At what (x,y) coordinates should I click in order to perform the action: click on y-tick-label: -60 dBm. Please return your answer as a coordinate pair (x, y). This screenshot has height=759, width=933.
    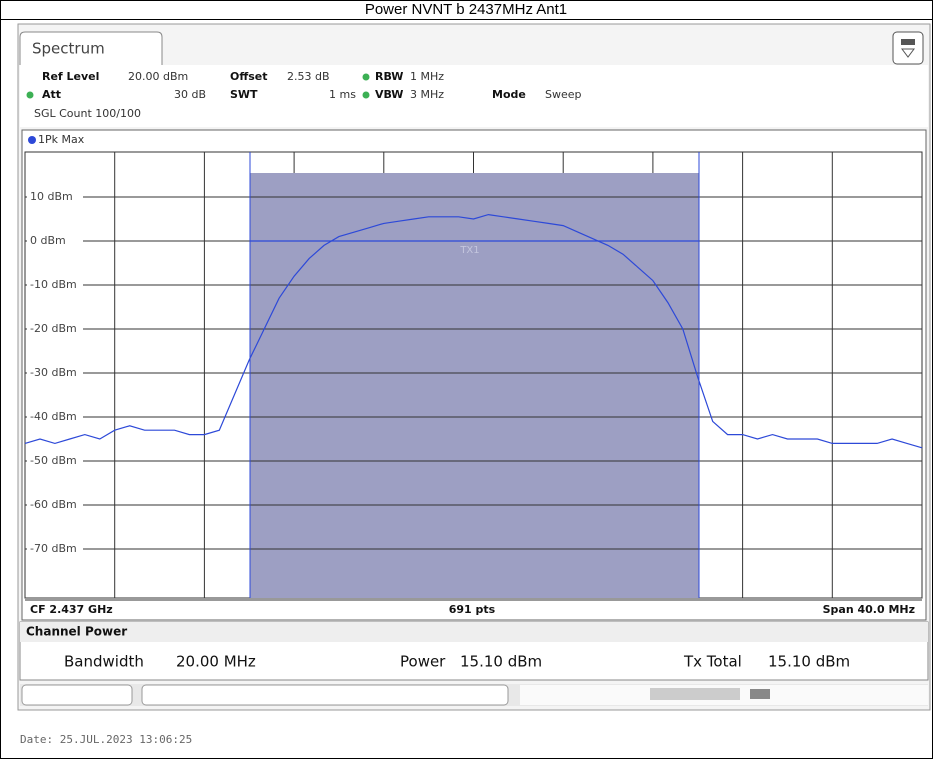
    Looking at the image, I should click on (53, 504).